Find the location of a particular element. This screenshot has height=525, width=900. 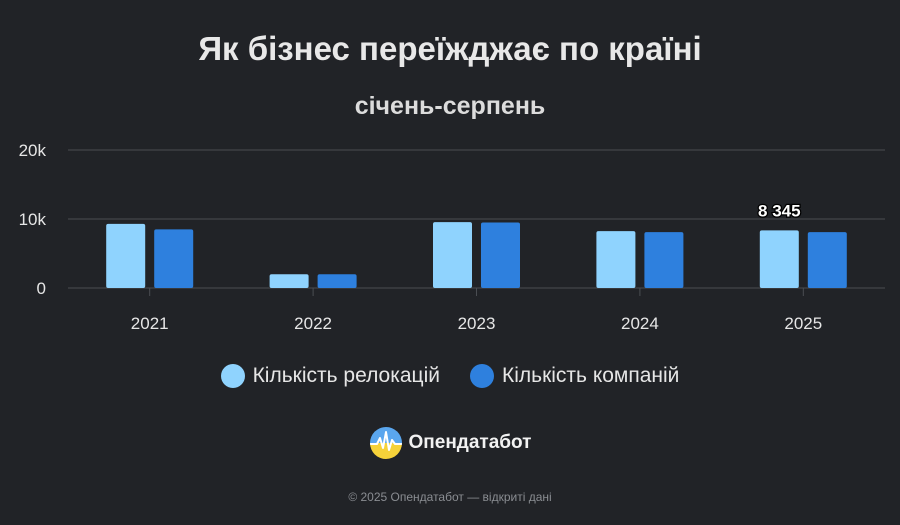

data-label-2025: 8 345 is located at coordinates (779, 210).